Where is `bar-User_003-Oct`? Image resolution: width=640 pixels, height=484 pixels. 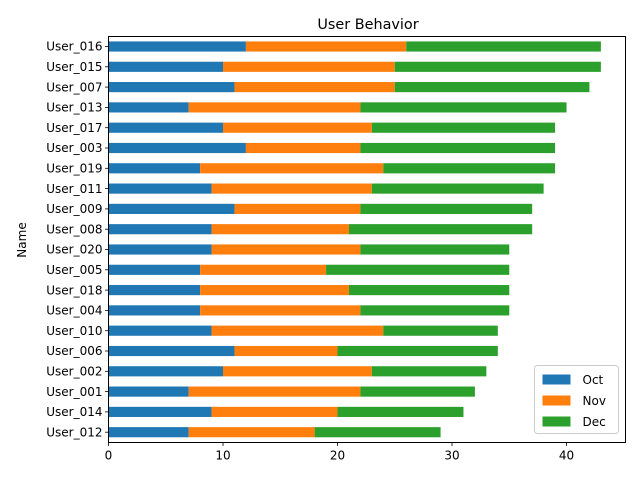
bar-User_003-Oct is located at coordinates (177, 148).